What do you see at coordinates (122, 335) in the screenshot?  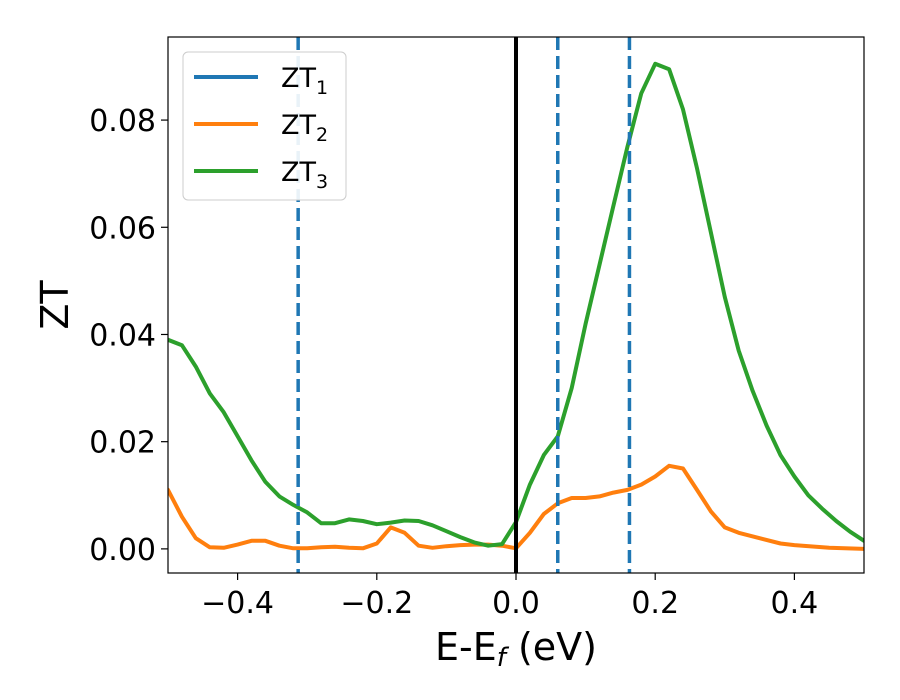 I see `y-tick-label: 0.04` at bounding box center [122, 335].